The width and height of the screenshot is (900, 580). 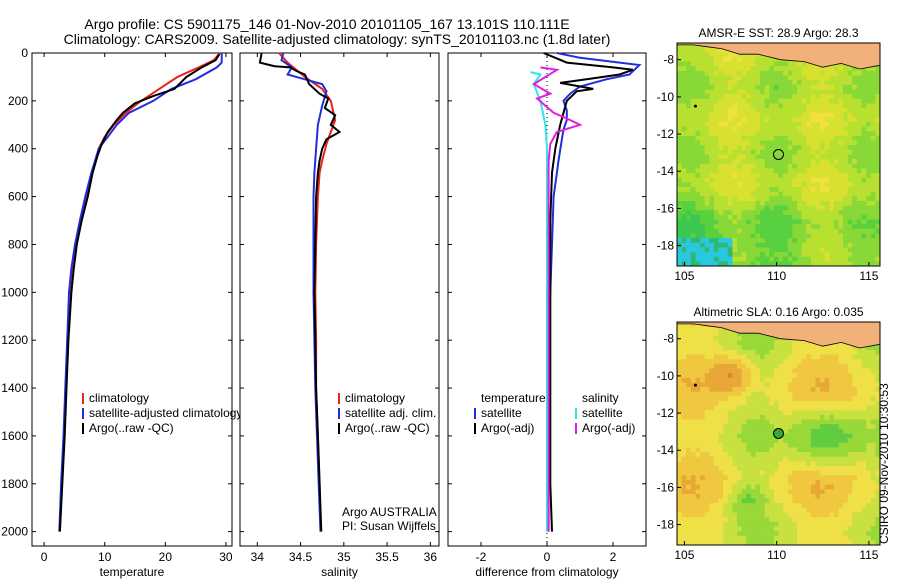 What do you see at coordinates (778, 33) in the screenshot?
I see `sst-map-title: AMSR-E SST: 28.9 Argo: 28.3` at bounding box center [778, 33].